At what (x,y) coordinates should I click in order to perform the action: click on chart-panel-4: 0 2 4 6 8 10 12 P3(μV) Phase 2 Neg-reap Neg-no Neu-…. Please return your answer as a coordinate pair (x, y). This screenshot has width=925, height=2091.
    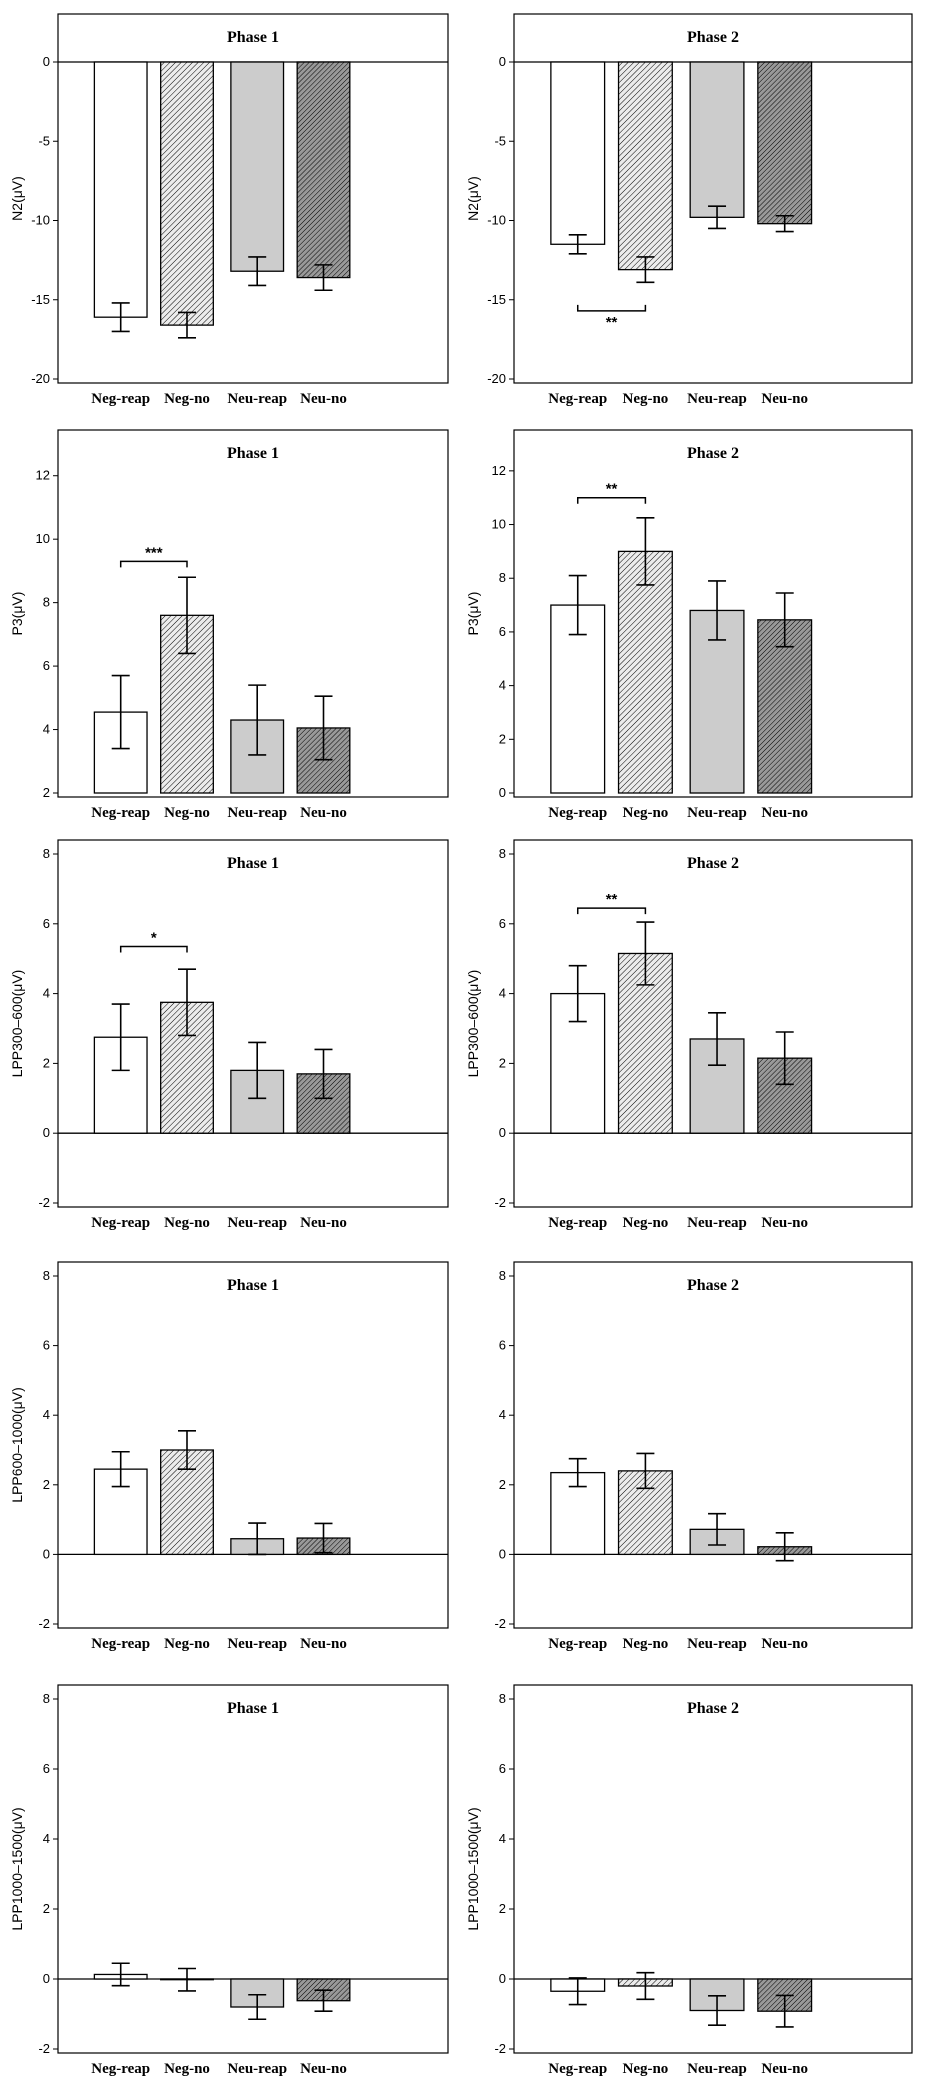
    Looking at the image, I should click on (689, 625).